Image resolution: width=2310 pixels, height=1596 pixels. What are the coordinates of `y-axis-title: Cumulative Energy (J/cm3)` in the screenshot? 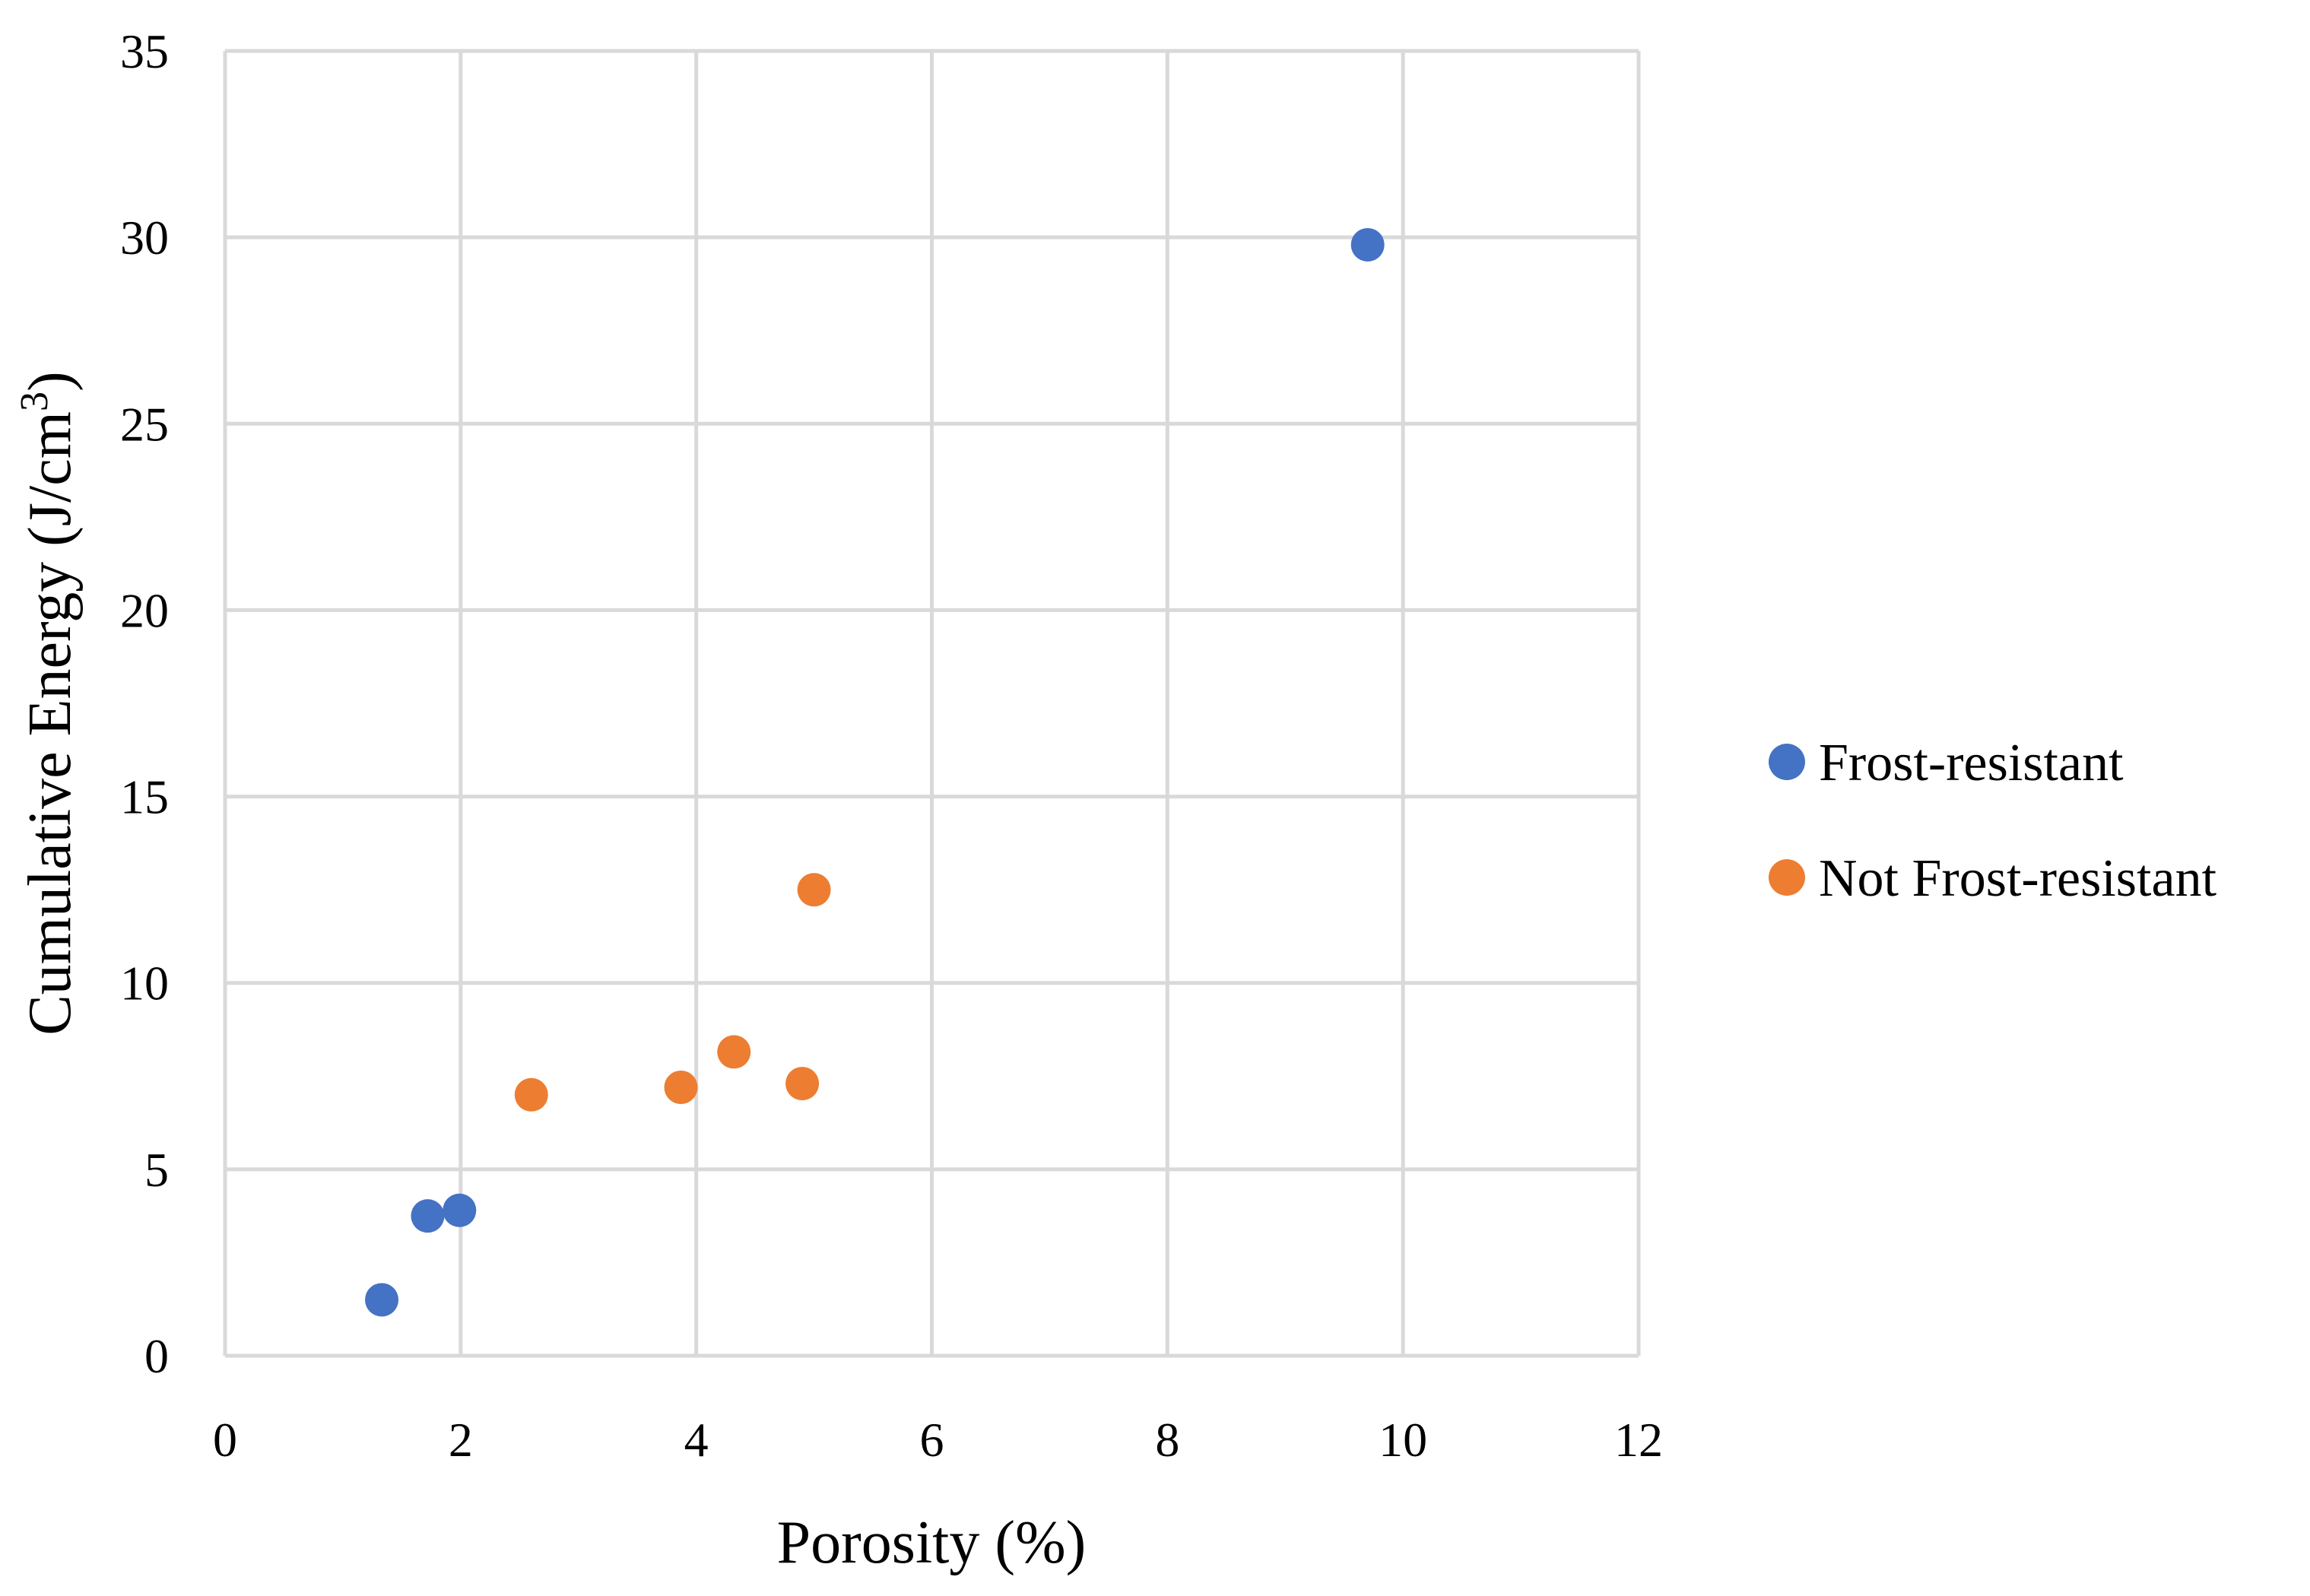 It's located at (49, 703).